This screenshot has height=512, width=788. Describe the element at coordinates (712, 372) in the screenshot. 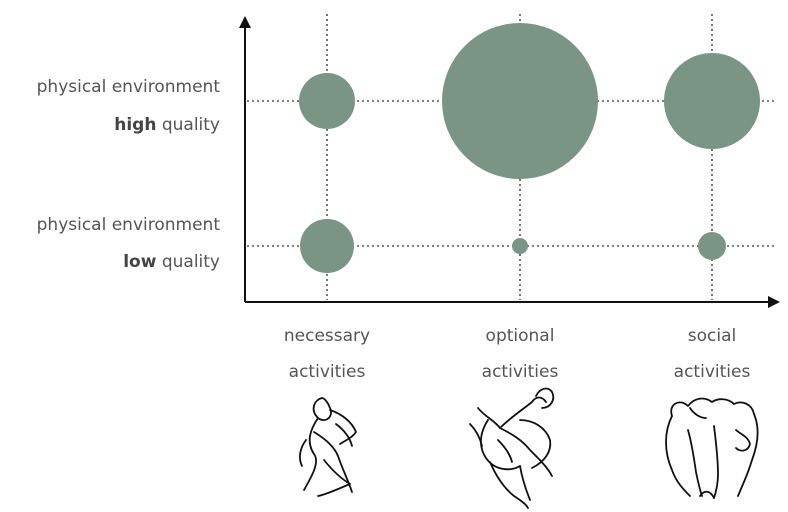

I see `x-label-social-line2: activities` at that location.